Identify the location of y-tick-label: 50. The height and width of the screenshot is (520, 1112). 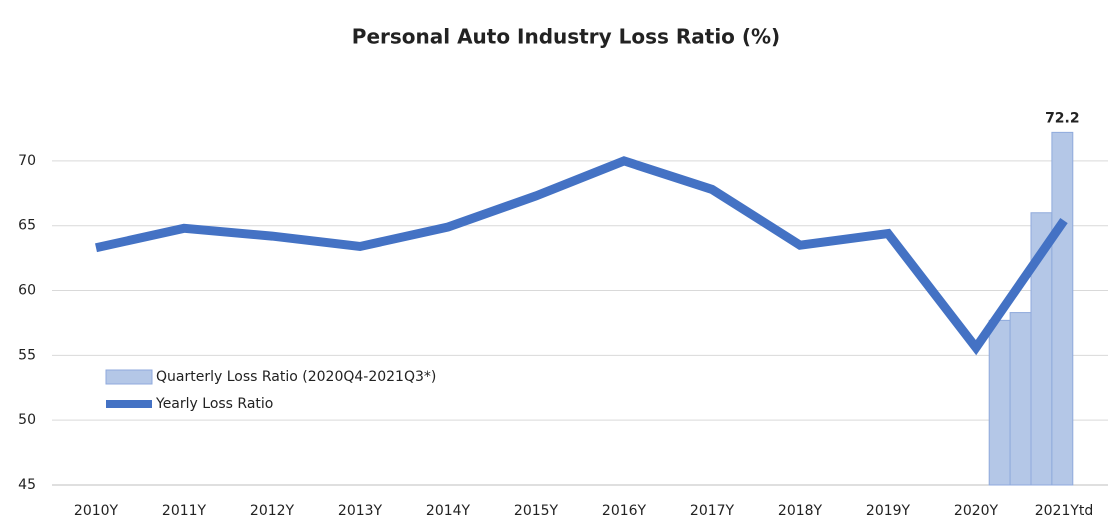
(27, 420).